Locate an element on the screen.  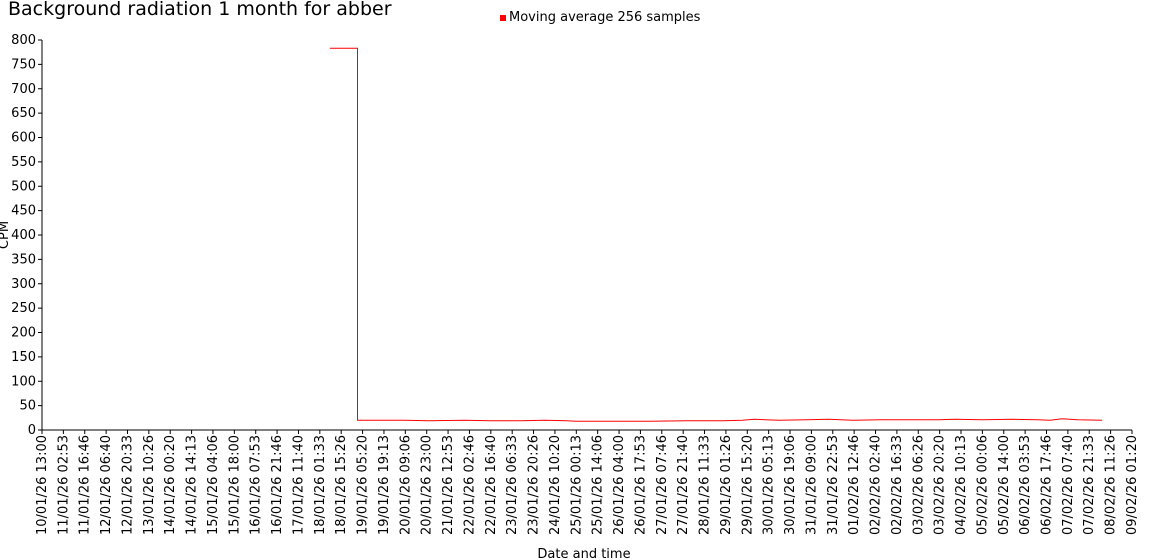
x-tick-label: 13/01/26 10:26 is located at coordinates (149, 485).